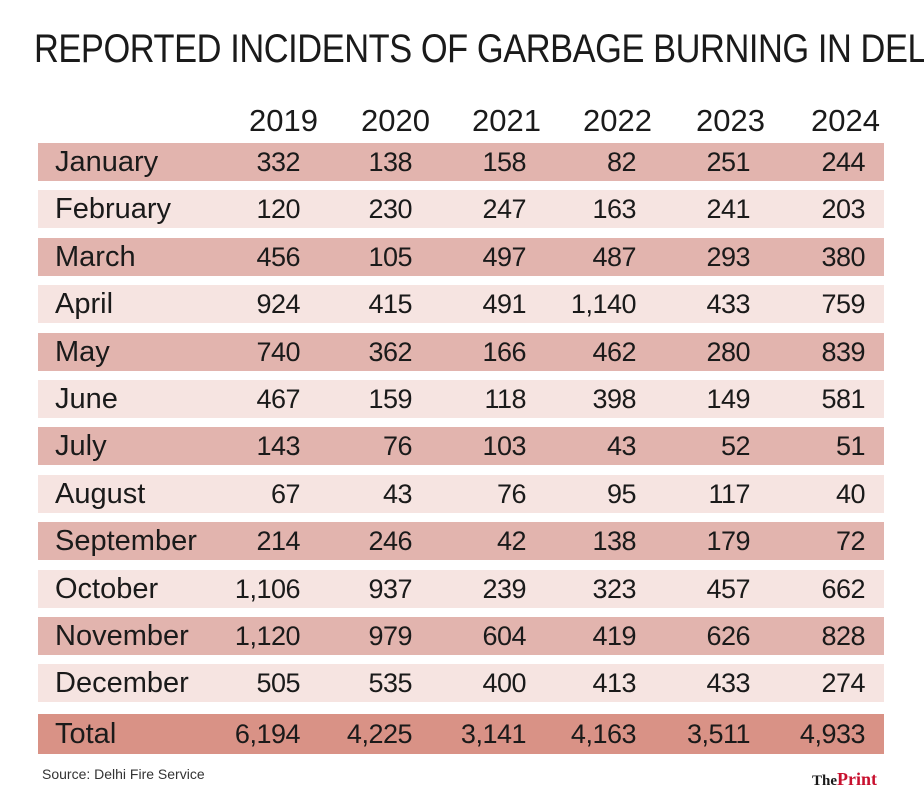  Describe the element at coordinates (728, 162) in the screenshot. I see `data-cell-2023: 251` at that location.